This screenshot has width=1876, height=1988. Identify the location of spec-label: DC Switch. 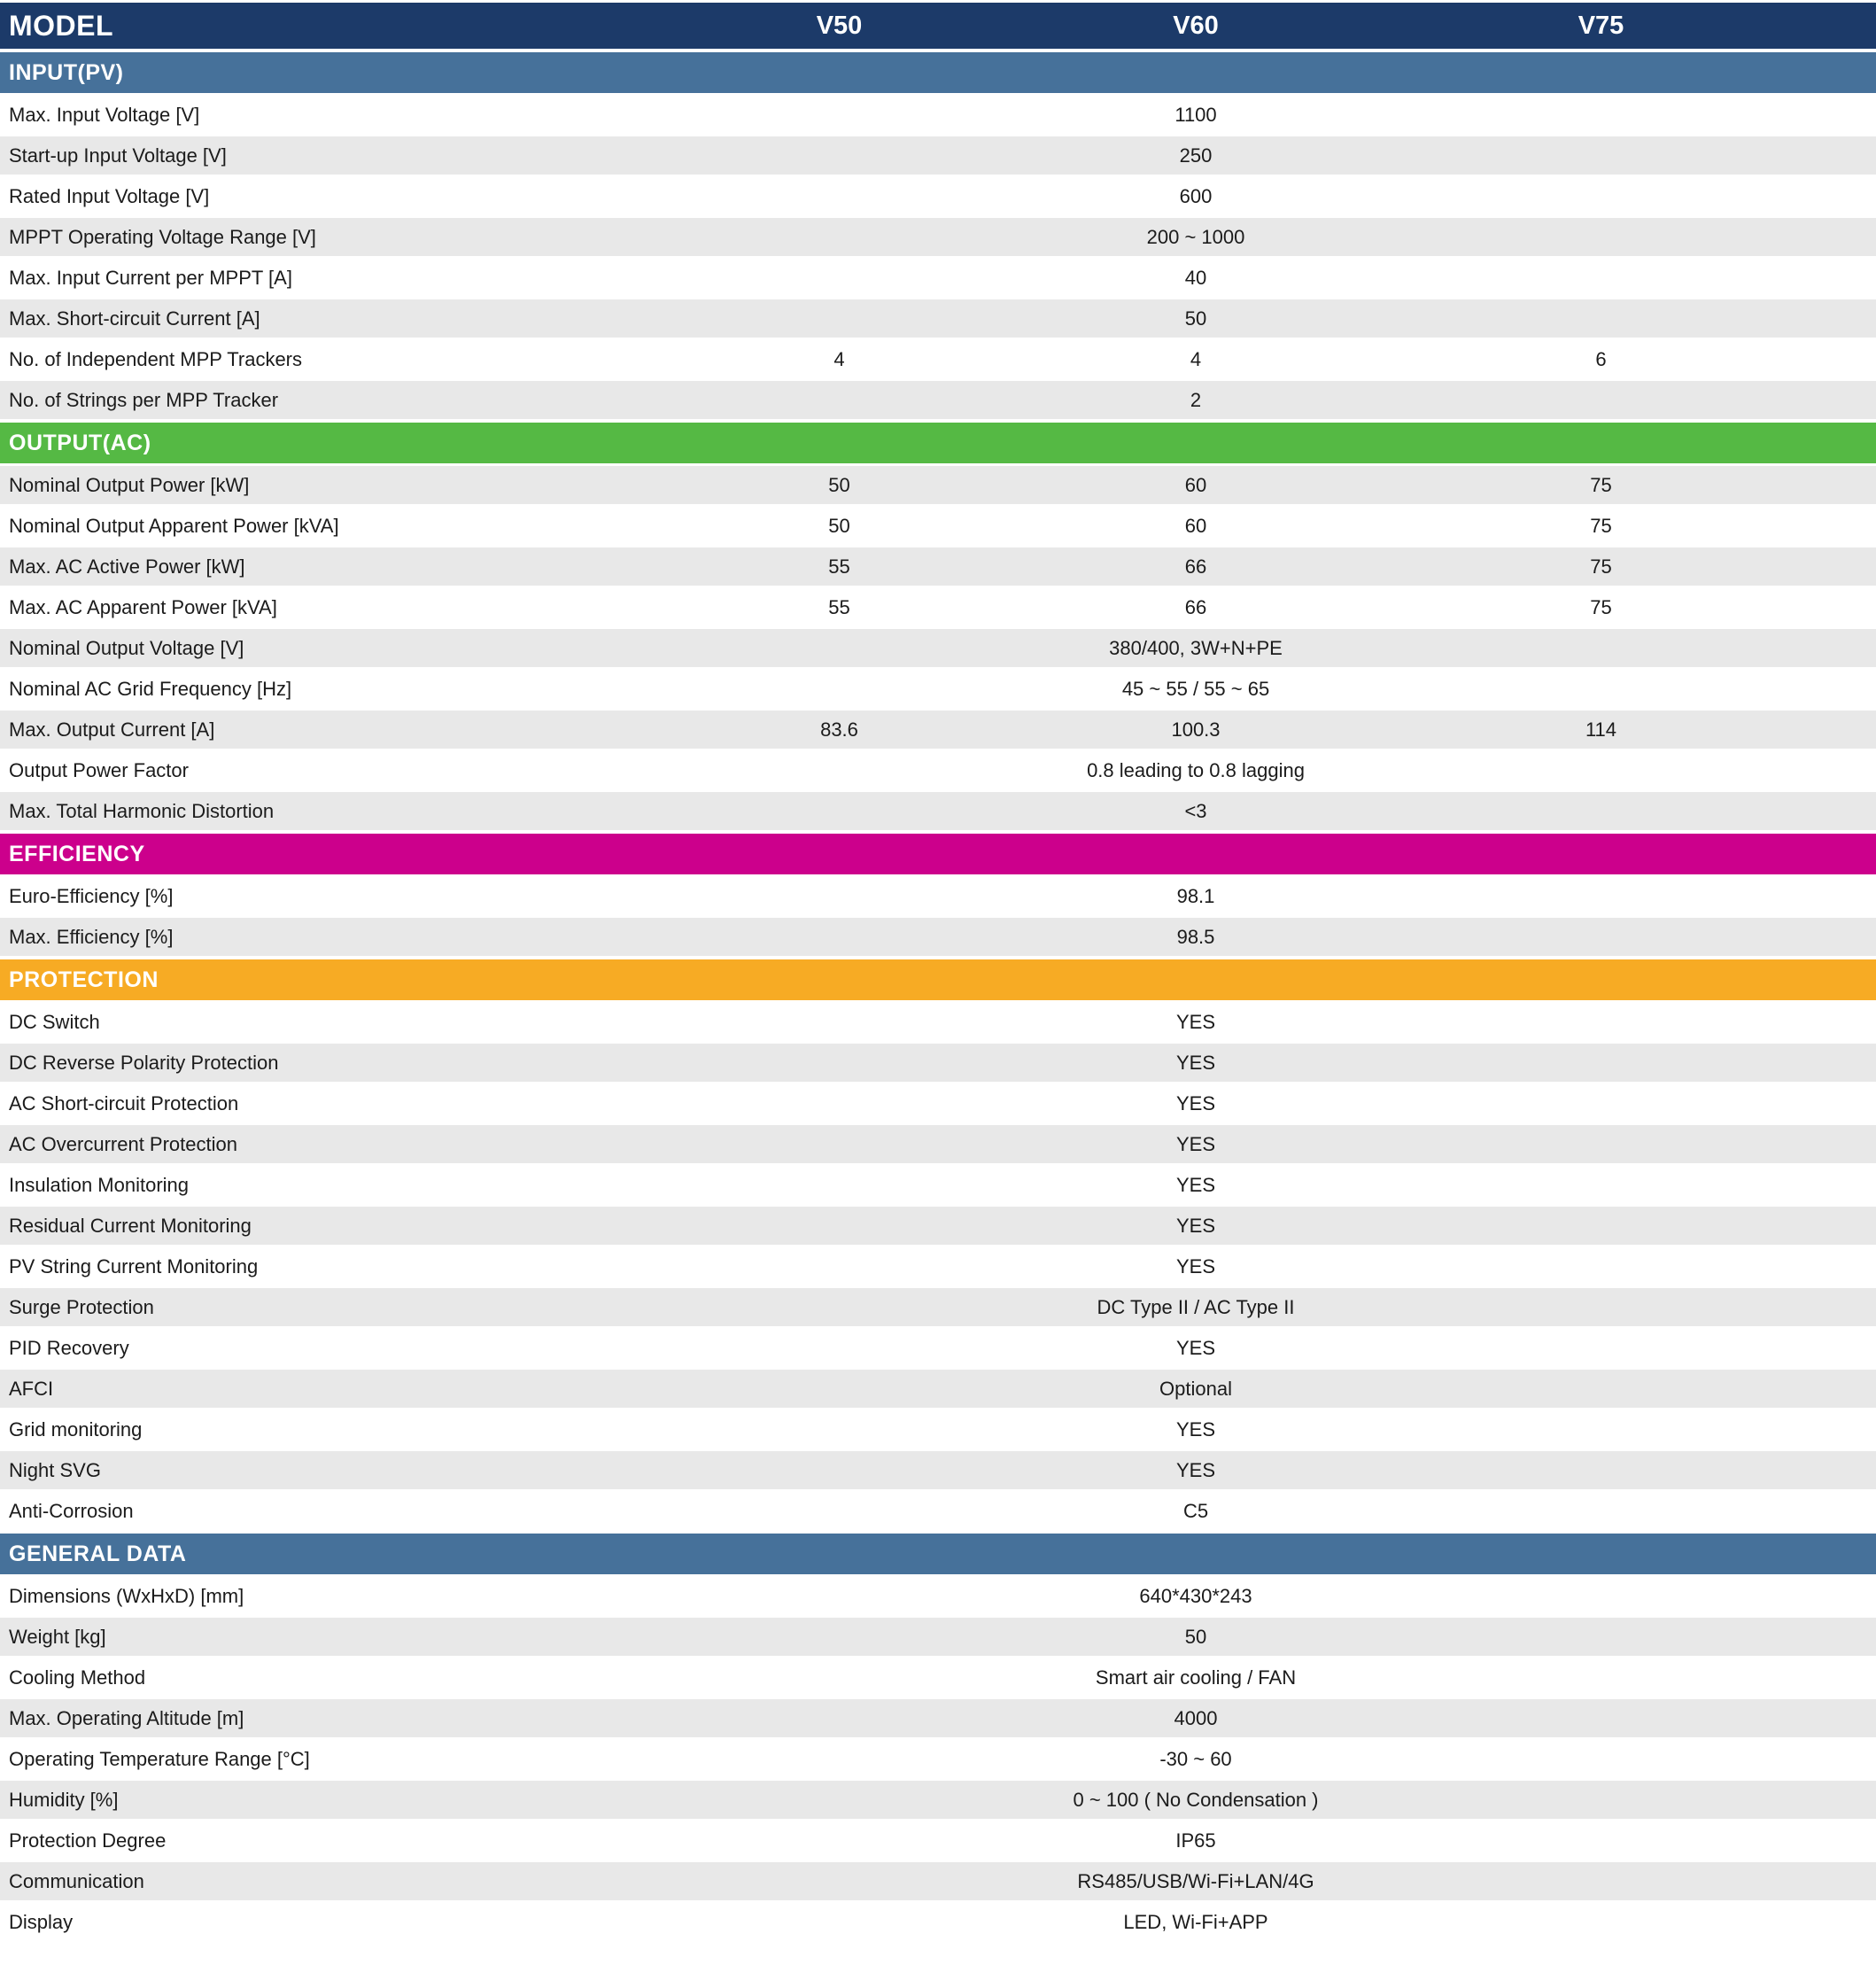
(54, 1021).